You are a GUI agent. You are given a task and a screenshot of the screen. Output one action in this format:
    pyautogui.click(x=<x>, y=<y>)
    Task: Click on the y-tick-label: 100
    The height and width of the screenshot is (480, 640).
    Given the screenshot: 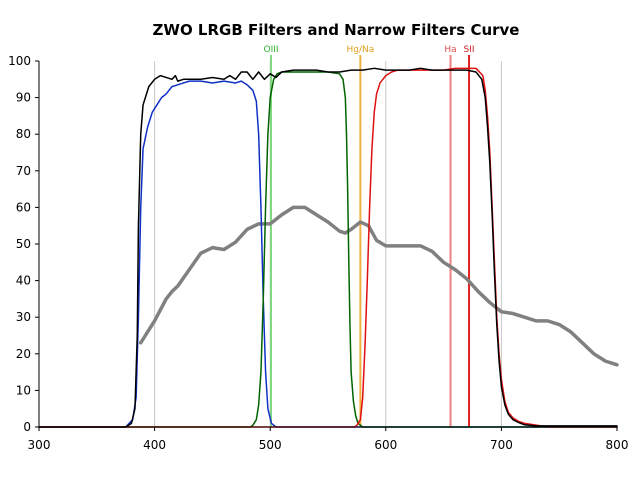 What is the action you would take?
    pyautogui.click(x=19, y=61)
    